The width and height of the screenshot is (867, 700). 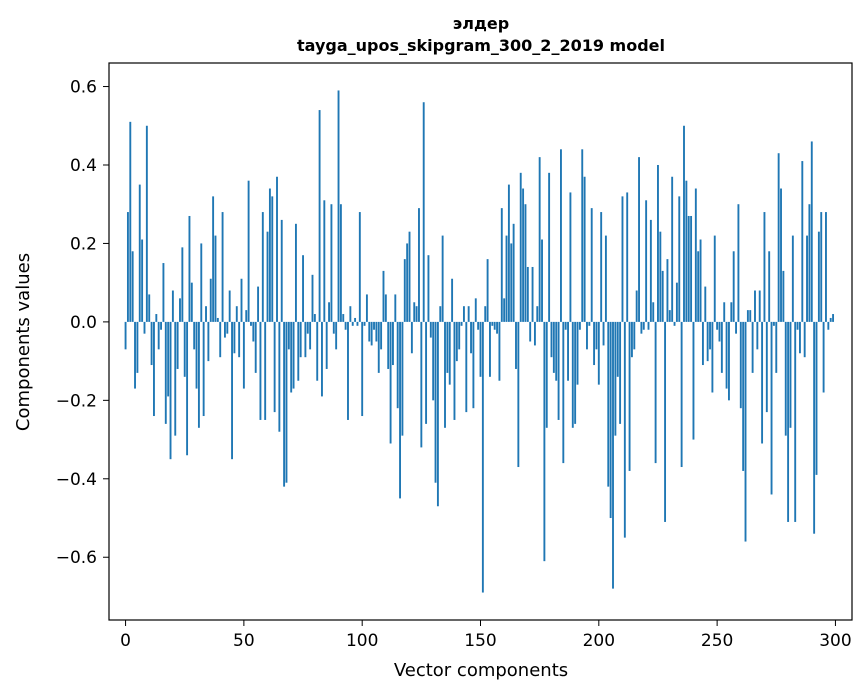 What do you see at coordinates (23, 342) in the screenshot?
I see `y-axis-label: Components values` at bounding box center [23, 342].